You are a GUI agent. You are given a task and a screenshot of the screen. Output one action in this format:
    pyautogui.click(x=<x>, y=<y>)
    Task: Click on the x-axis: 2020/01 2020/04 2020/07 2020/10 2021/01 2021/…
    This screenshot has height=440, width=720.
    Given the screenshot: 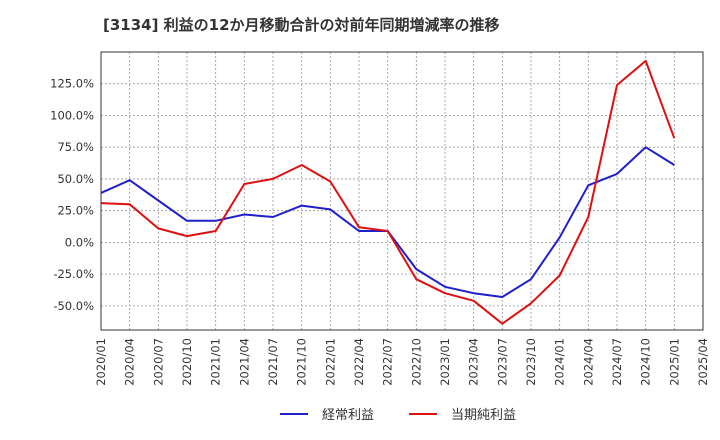 What is the action you would take?
    pyautogui.click(x=402, y=362)
    